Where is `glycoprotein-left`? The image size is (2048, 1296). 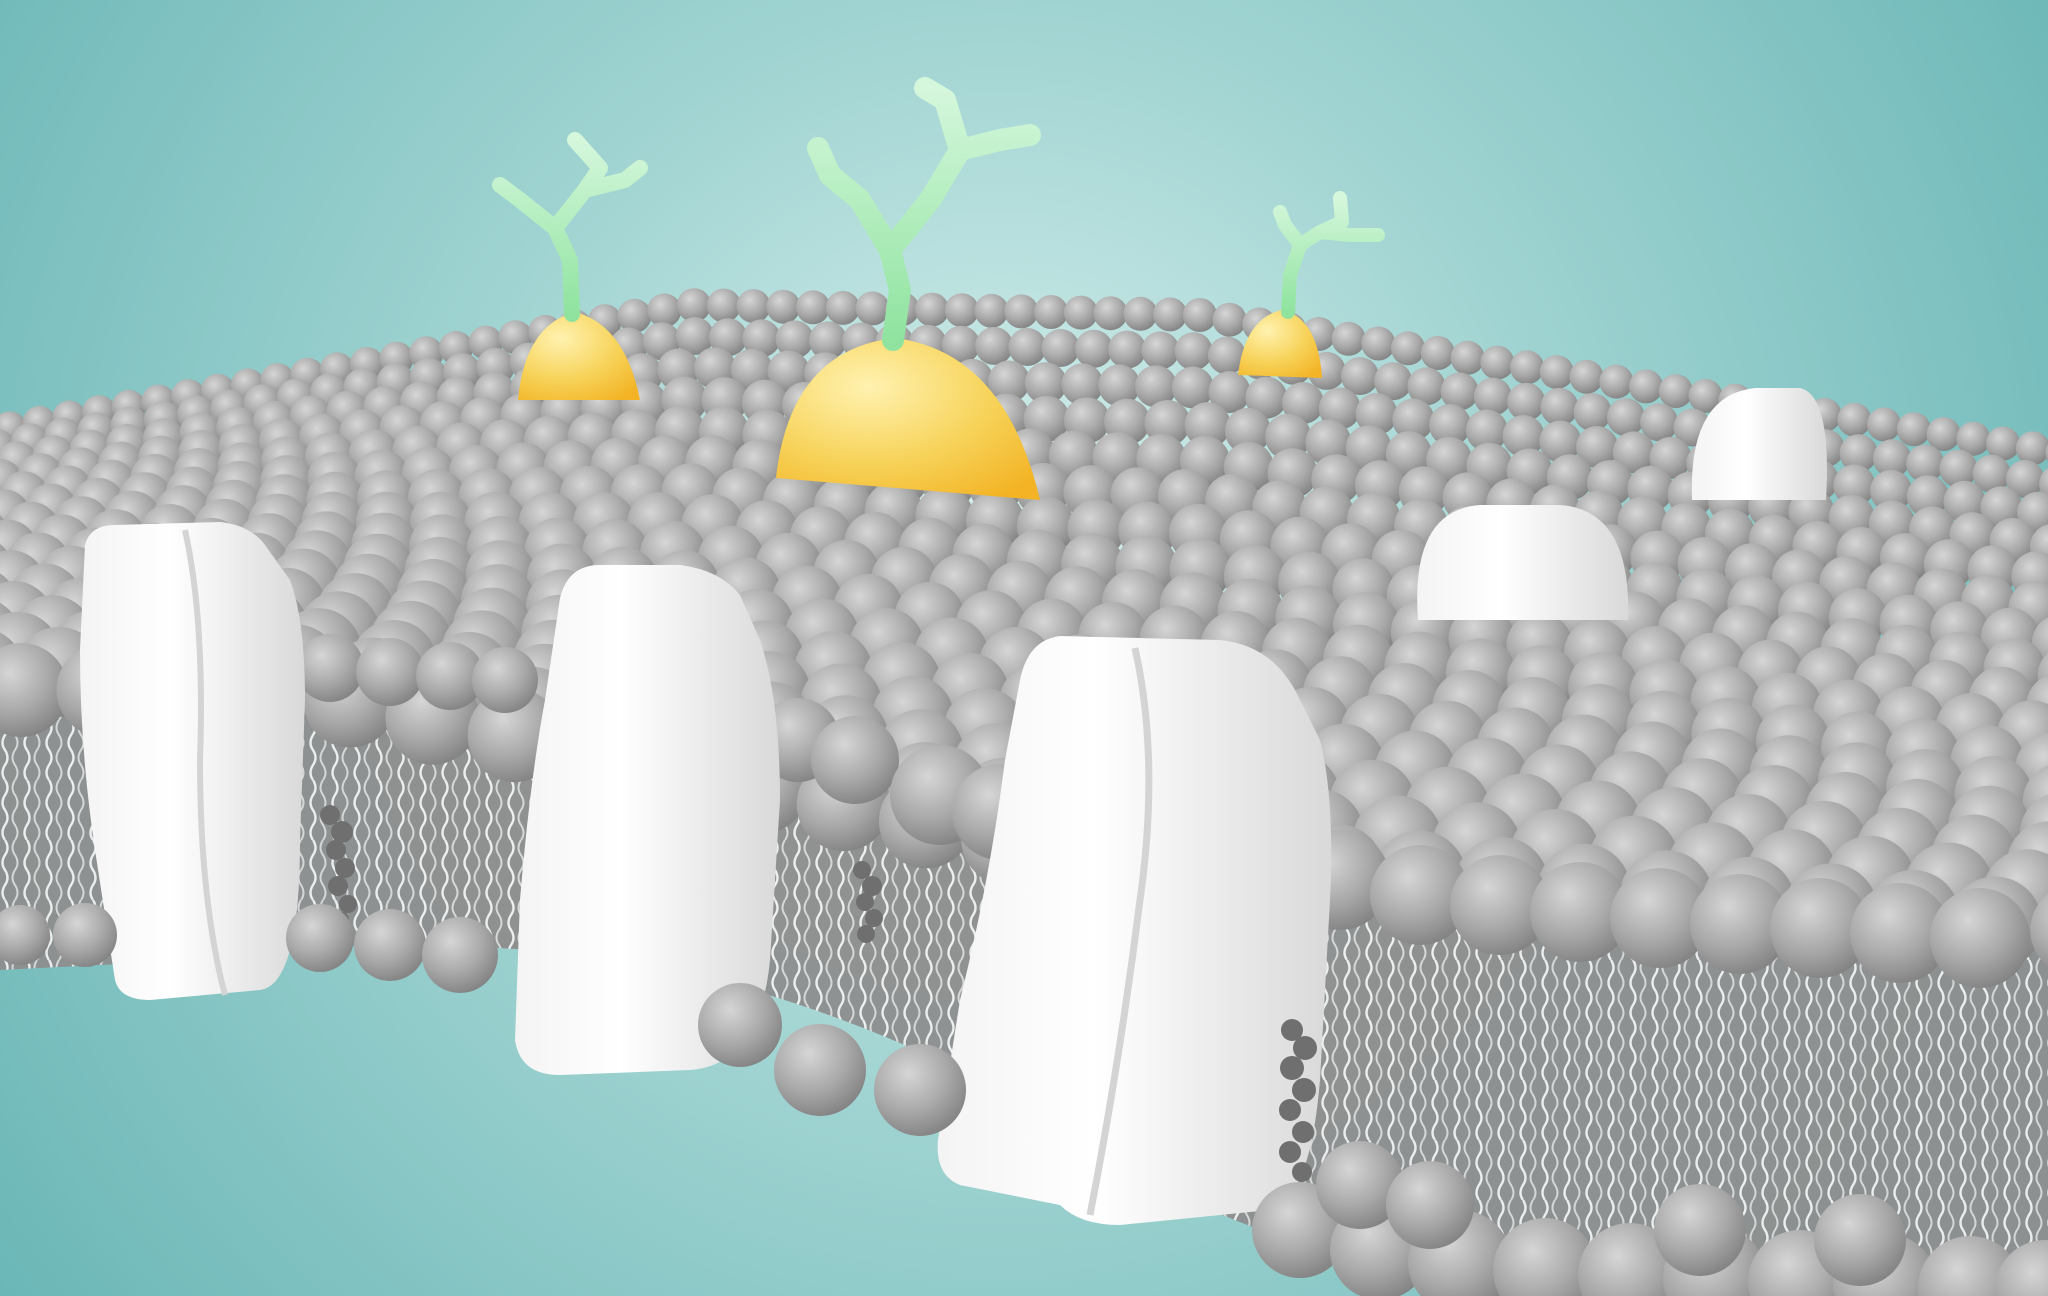
glycoprotein-left is located at coordinates (570, 266).